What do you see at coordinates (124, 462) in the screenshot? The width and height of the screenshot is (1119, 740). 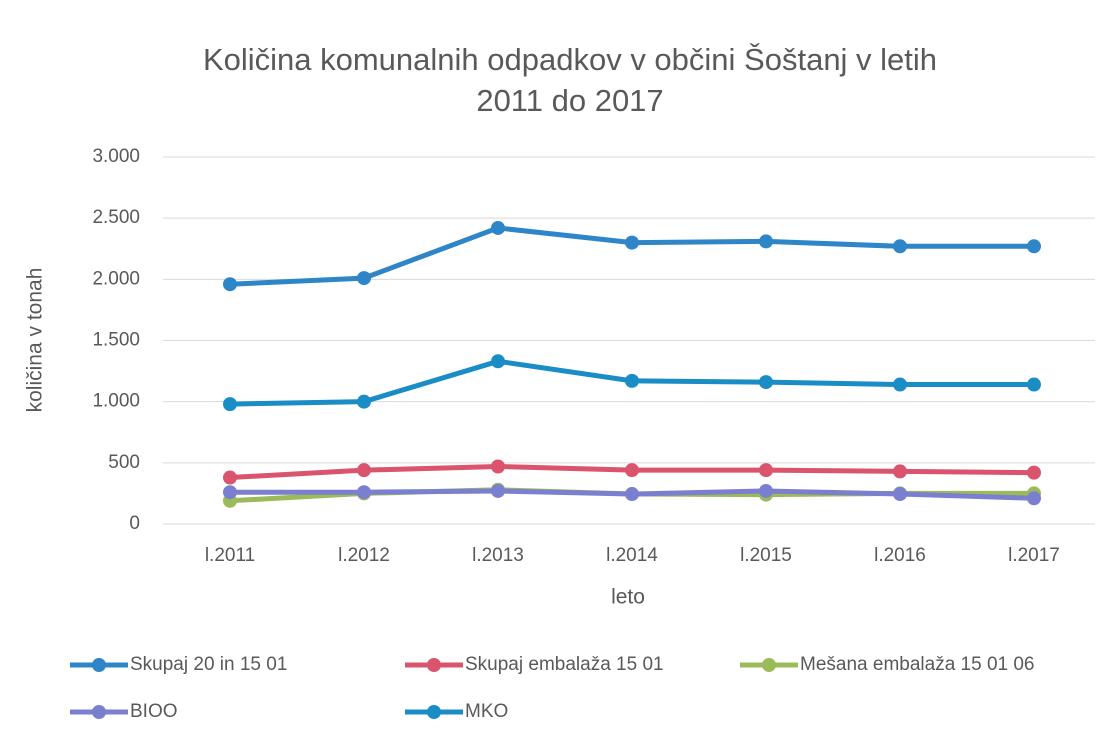 I see `y-tick-label: 500` at bounding box center [124, 462].